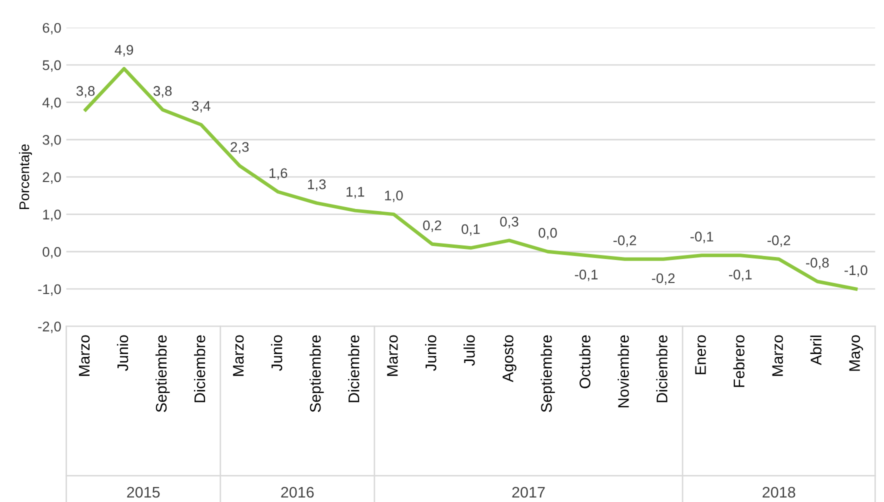  I want to click on text: 2015, so click(143, 492).